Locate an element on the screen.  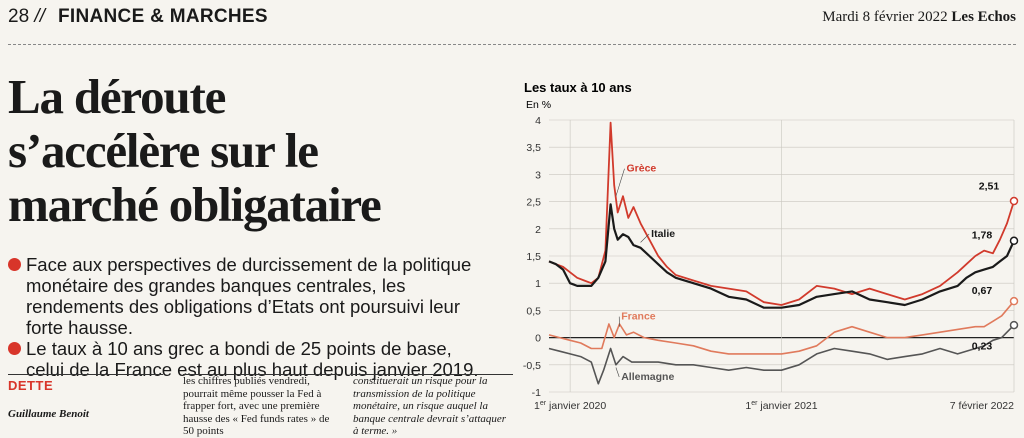
series-name-label: France is located at coordinates (638, 317).